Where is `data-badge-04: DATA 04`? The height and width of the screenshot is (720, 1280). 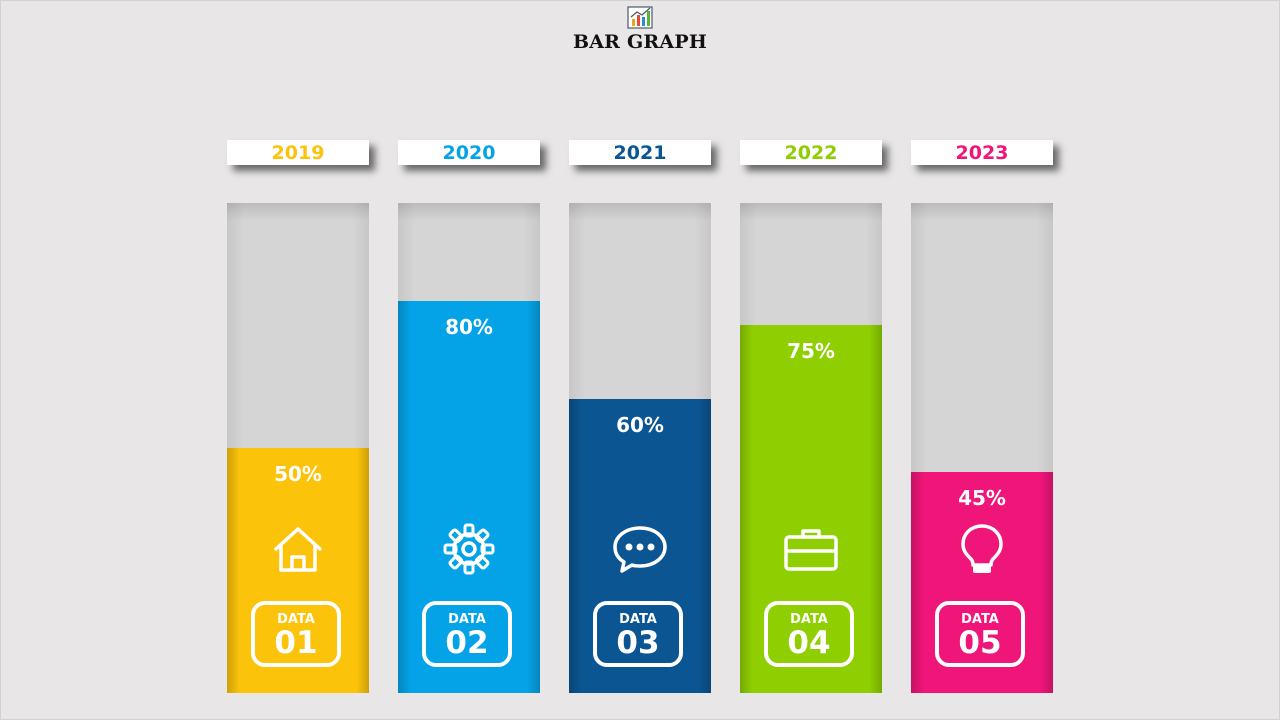 data-badge-04: DATA 04 is located at coordinates (809, 634).